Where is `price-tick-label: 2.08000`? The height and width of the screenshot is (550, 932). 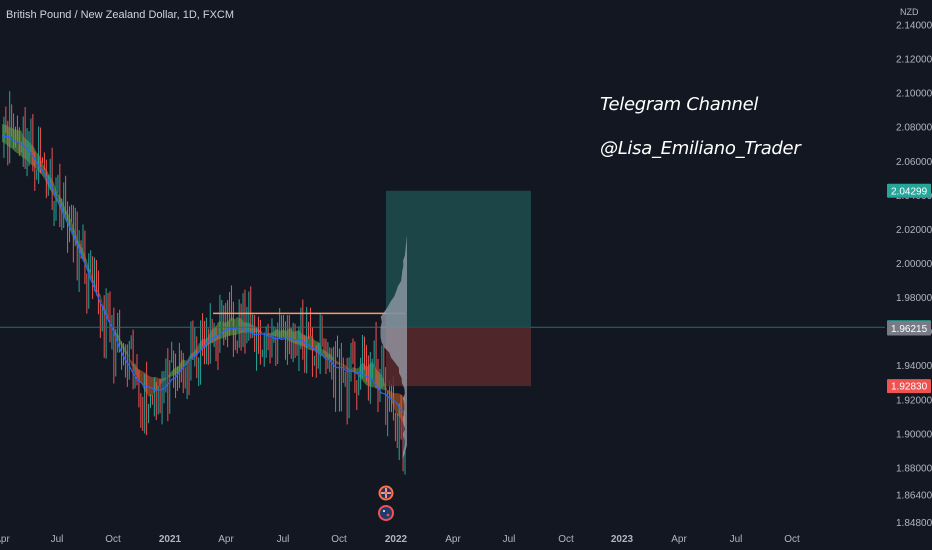
price-tick-label: 2.08000 is located at coordinates (914, 128).